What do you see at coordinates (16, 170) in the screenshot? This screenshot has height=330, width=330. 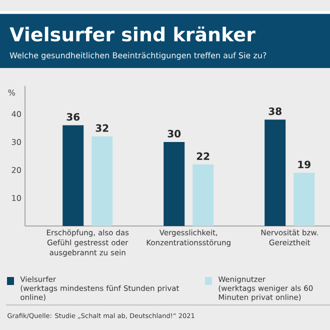 I see `y-tick-label: 20` at bounding box center [16, 170].